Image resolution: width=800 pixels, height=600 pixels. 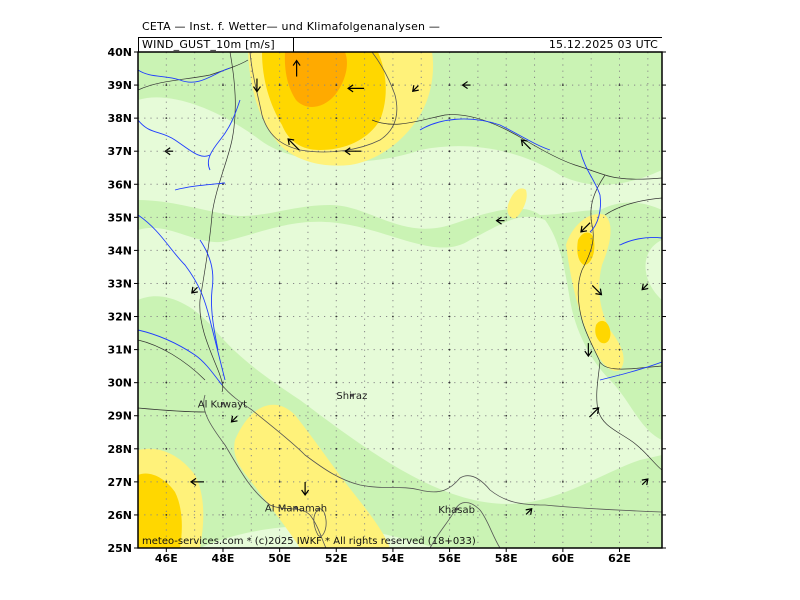 What do you see at coordinates (506, 558) in the screenshot?
I see `lon-tick-label: 58E` at bounding box center [506, 558].